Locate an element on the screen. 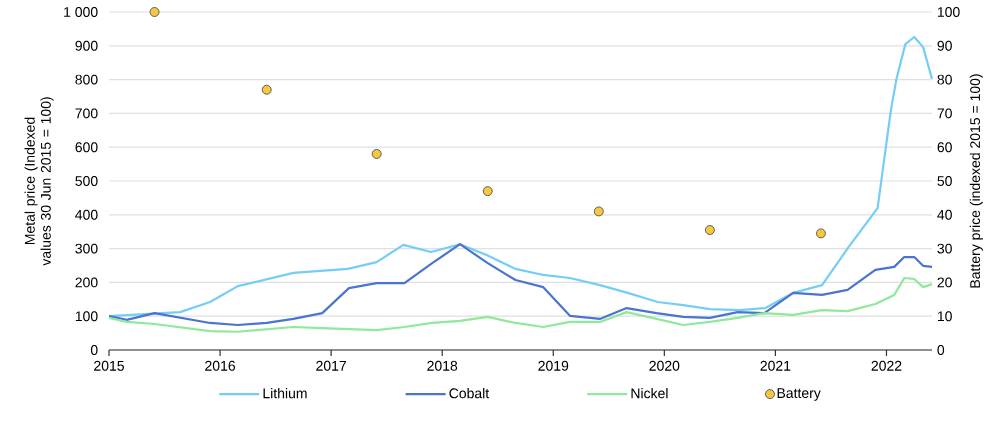 The image size is (1003, 425). y2-tick-label: 100 is located at coordinates (948, 12).